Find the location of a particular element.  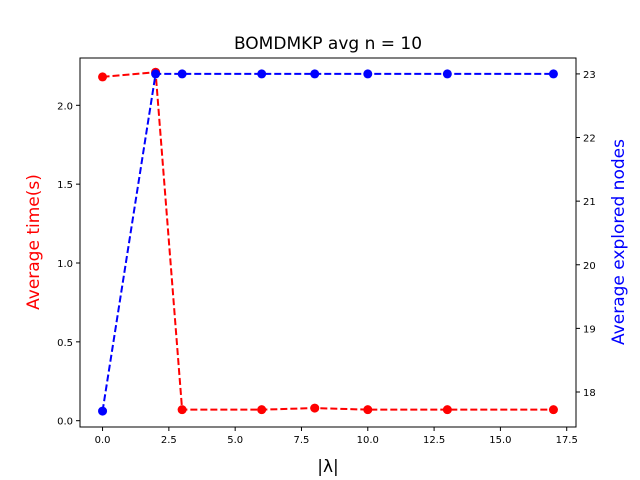

x-tick-label: 5.0 is located at coordinates (235, 440).